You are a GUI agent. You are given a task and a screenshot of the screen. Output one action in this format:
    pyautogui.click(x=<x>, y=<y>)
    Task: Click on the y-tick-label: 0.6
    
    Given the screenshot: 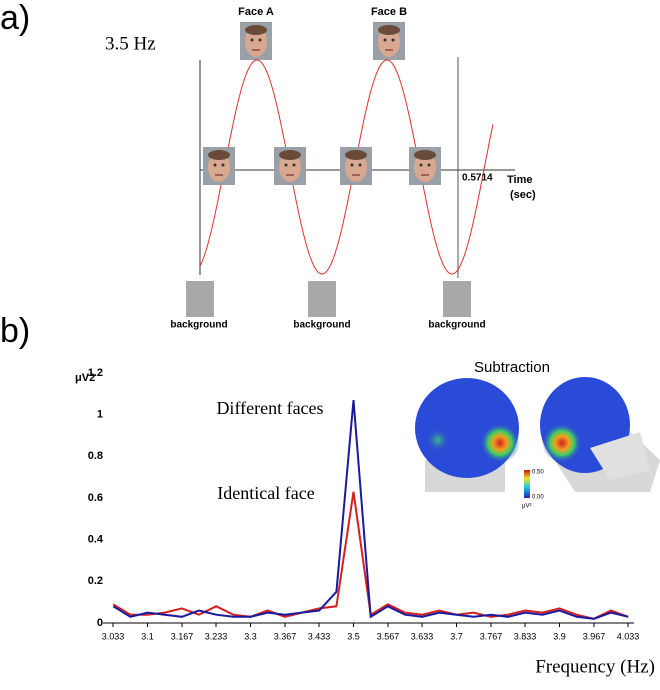 What is the action you would take?
    pyautogui.click(x=95, y=498)
    